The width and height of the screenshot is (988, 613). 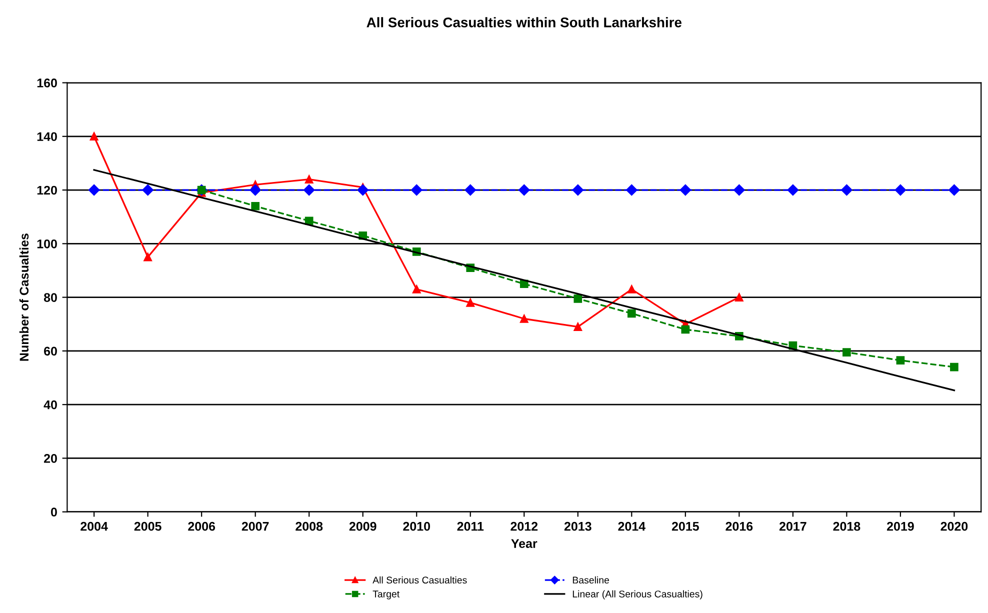 What do you see at coordinates (900, 526) in the screenshot?
I see `x-tick-label: 2019` at bounding box center [900, 526].